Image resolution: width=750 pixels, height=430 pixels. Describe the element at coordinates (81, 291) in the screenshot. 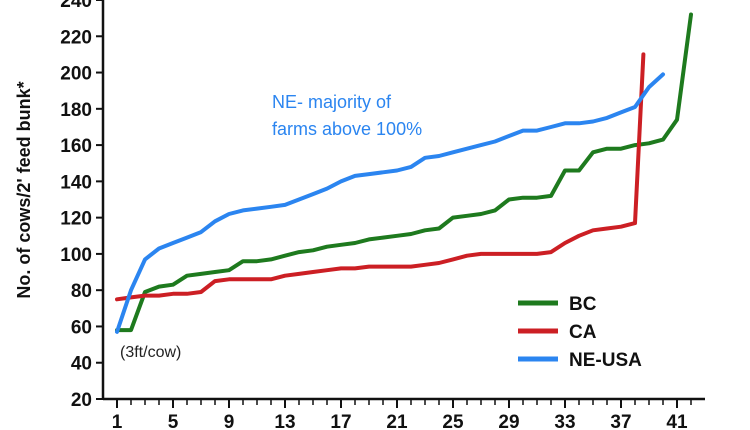

I see `y-tick-label: 80` at that location.